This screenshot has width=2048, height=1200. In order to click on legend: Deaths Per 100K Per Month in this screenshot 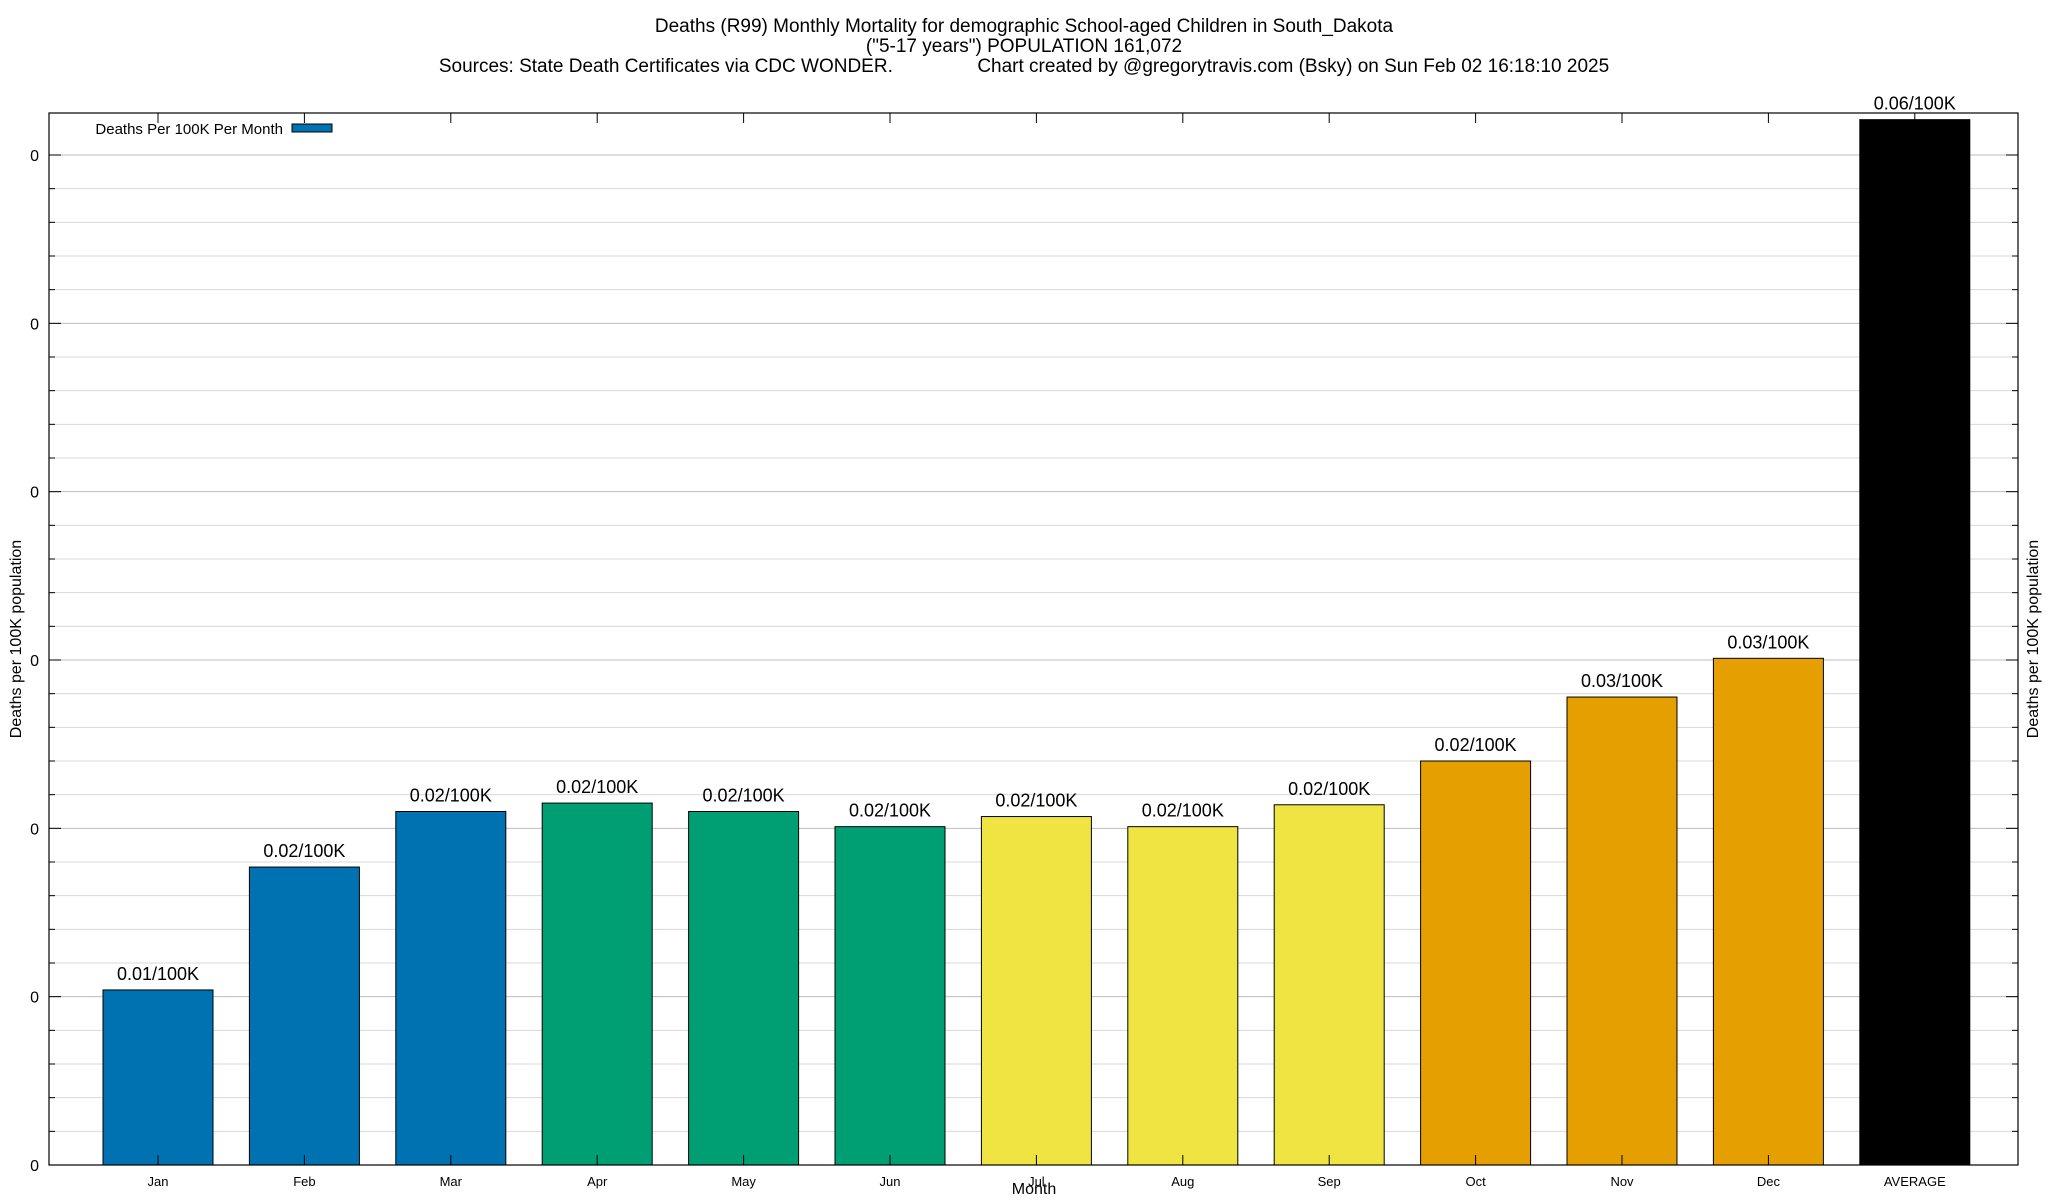, I will do `click(214, 129)`.